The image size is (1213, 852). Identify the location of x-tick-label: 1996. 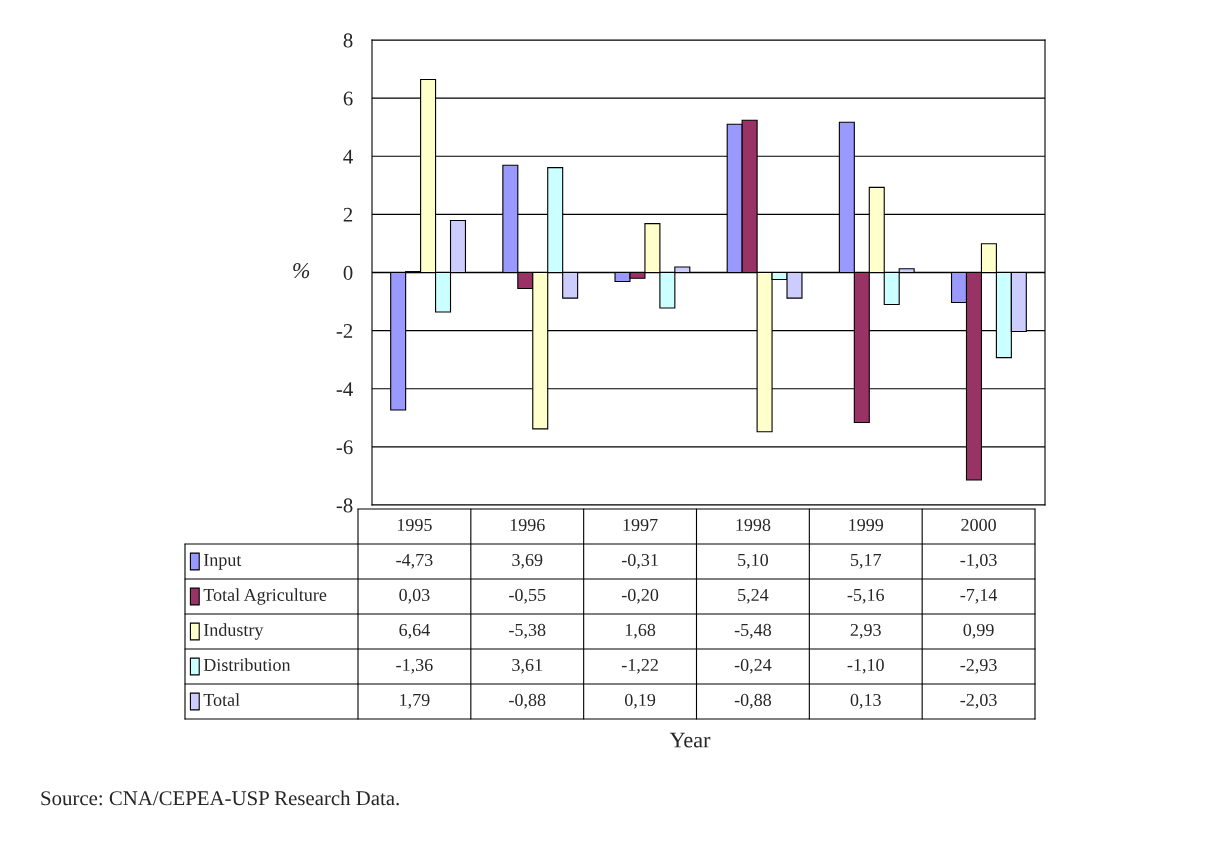
(527, 525).